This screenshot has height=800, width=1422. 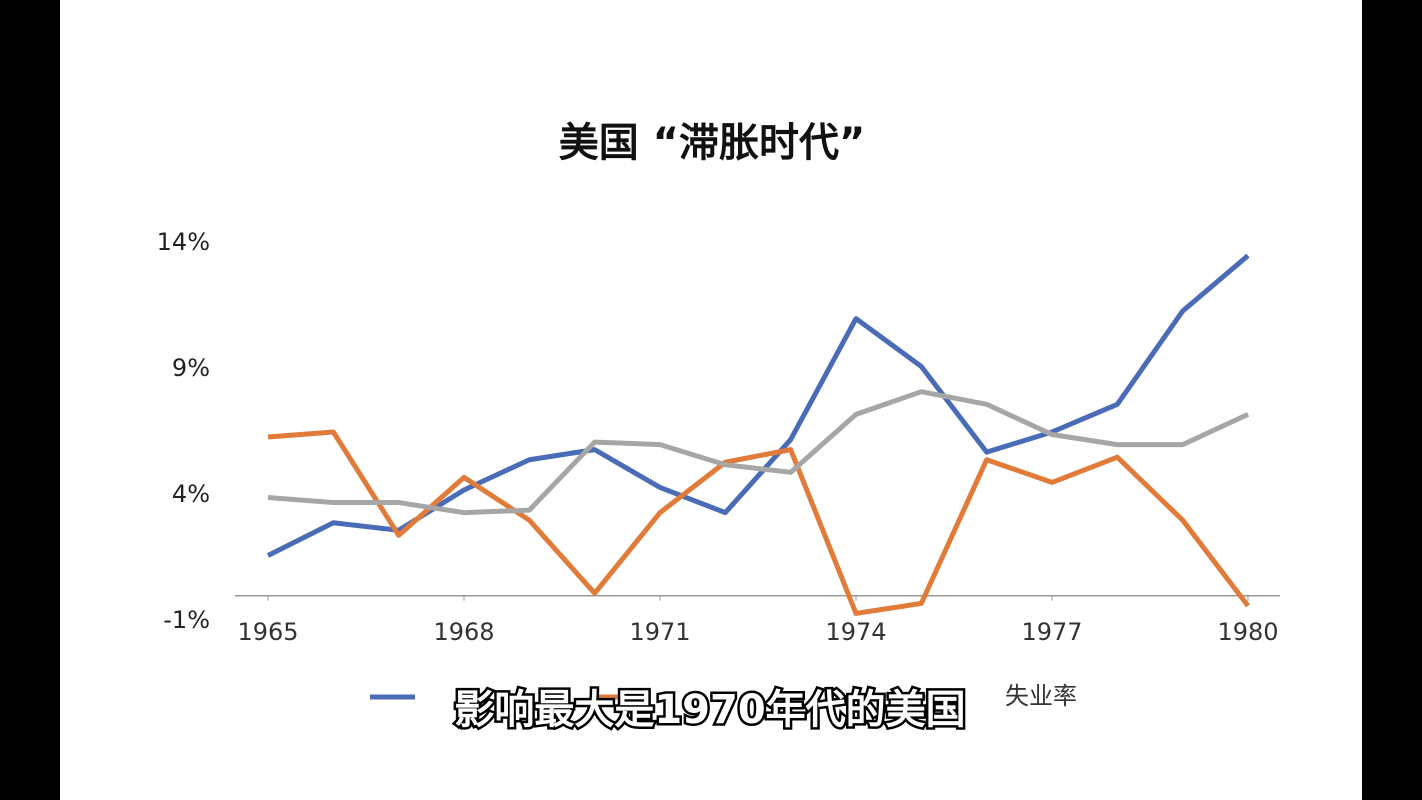 I want to click on x-tick-label: 1971, so click(x=659, y=632).